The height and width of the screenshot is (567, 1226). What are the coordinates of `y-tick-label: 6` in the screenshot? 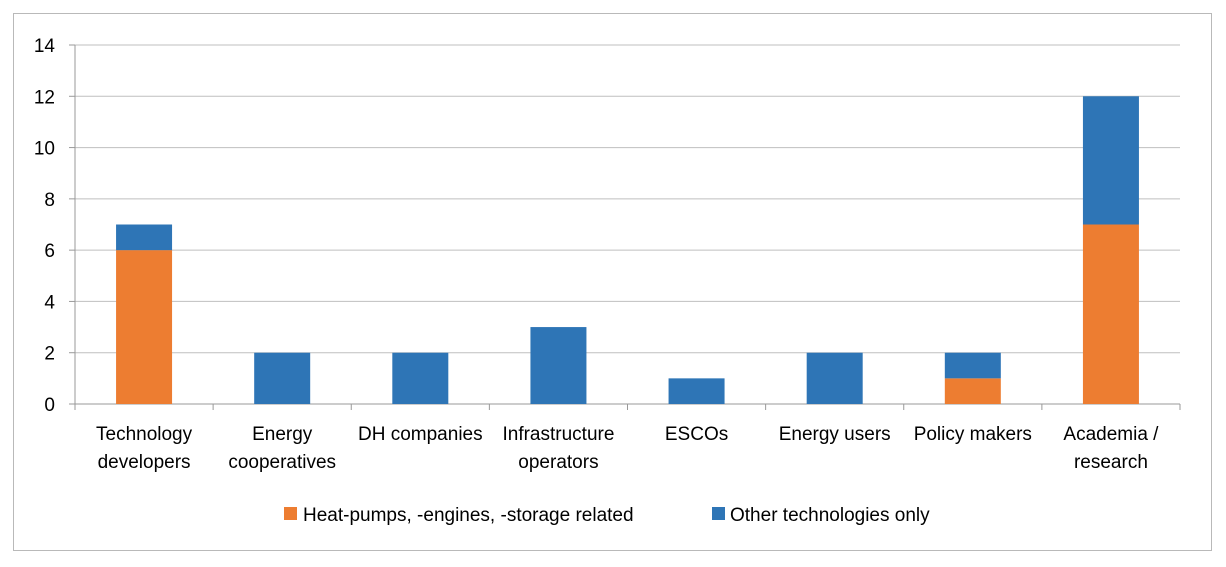 It's located at (49, 251).